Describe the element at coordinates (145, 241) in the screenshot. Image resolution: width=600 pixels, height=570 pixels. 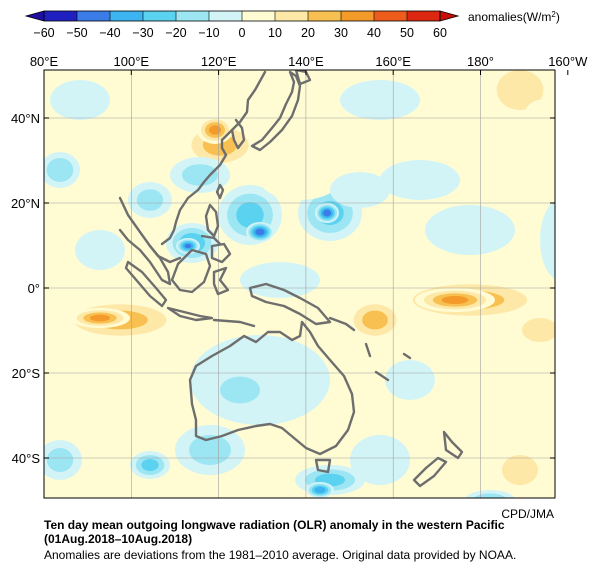
I see `coast-indochina` at that location.